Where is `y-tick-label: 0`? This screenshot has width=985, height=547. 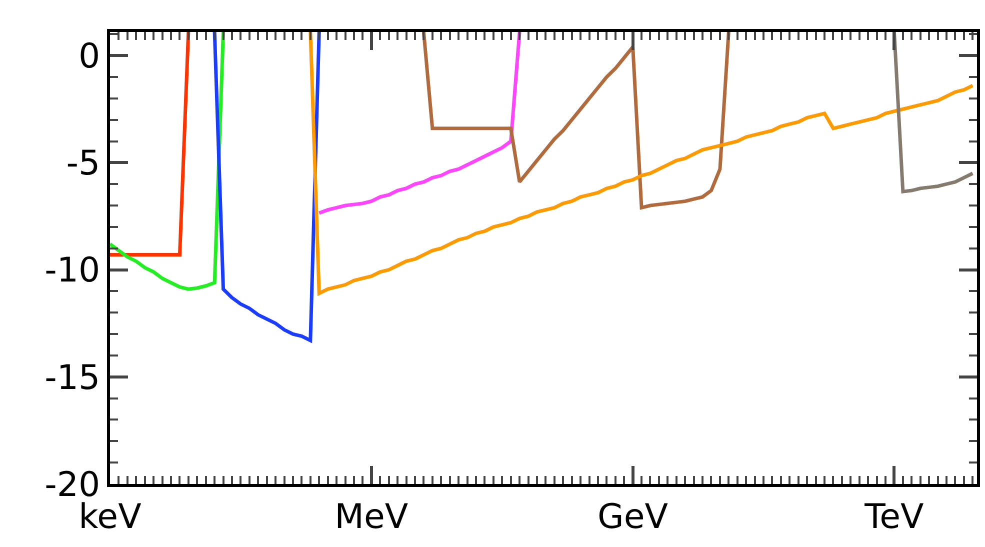 y-tick-label: 0 is located at coordinates (89, 56).